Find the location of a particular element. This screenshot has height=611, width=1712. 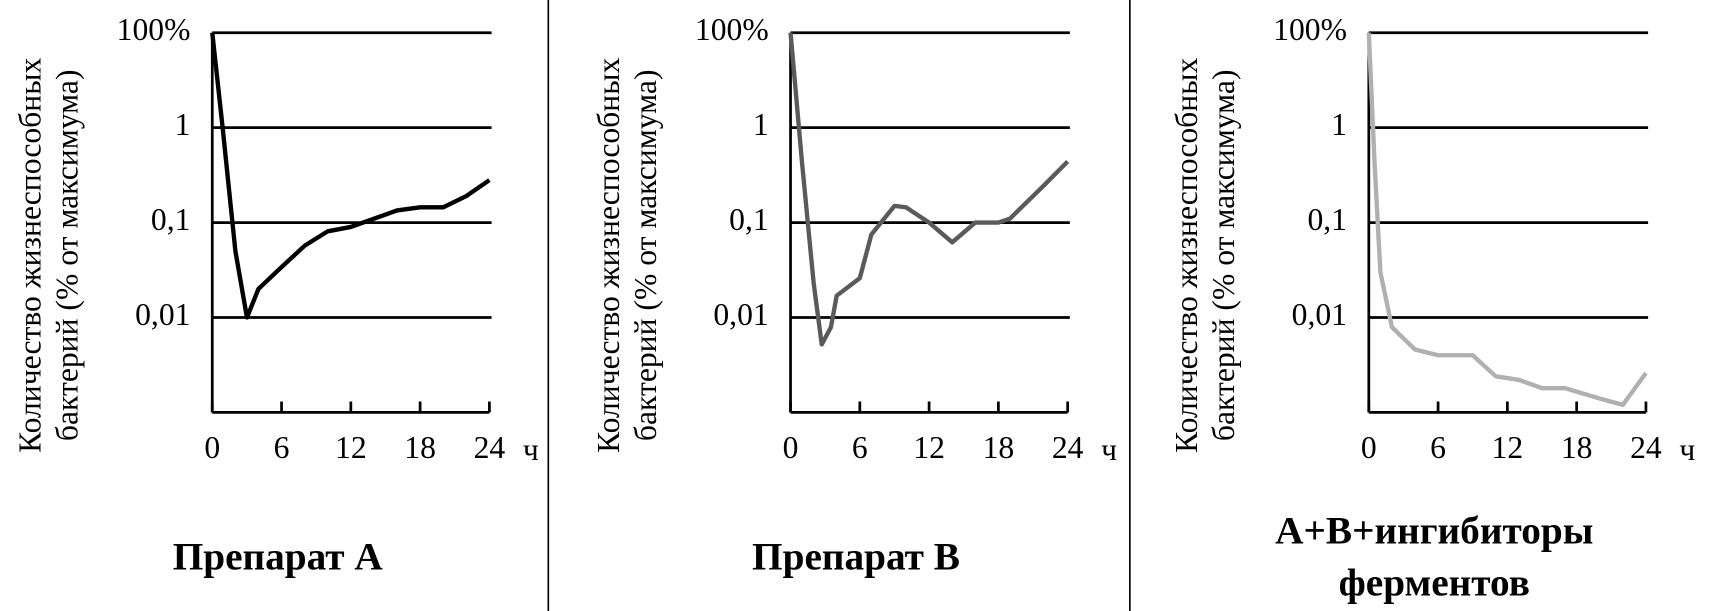

chart-title: Препарат А is located at coordinates (277, 556).